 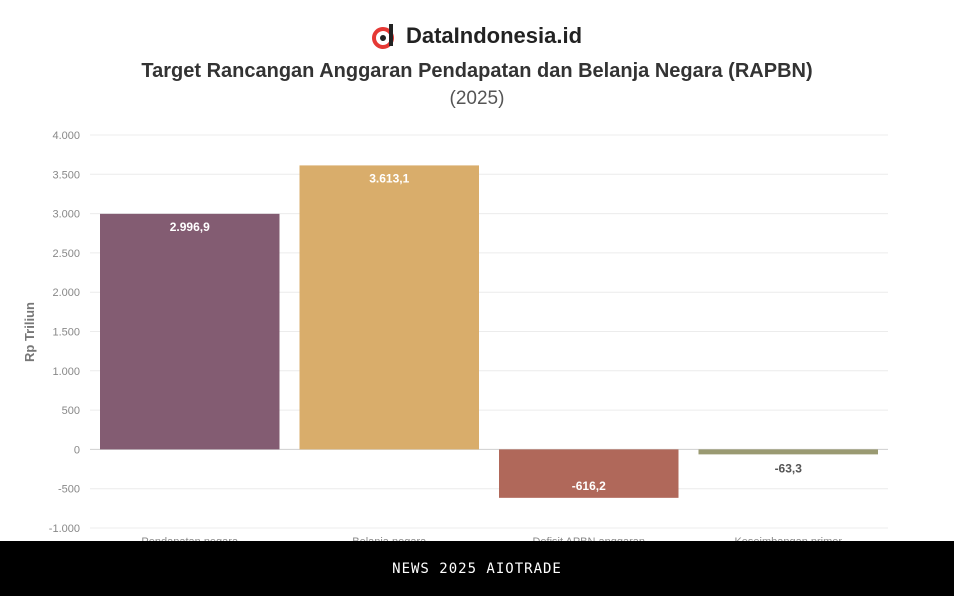 I want to click on y-tick-label: 4.000, so click(x=66, y=136).